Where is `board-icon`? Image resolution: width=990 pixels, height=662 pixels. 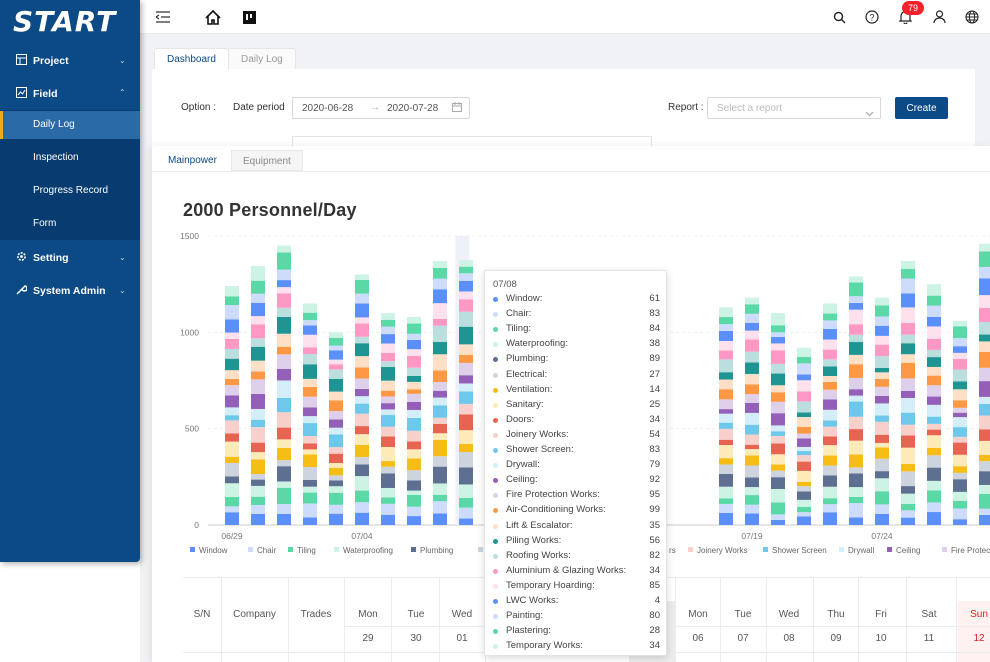 board-icon is located at coordinates (249, 17).